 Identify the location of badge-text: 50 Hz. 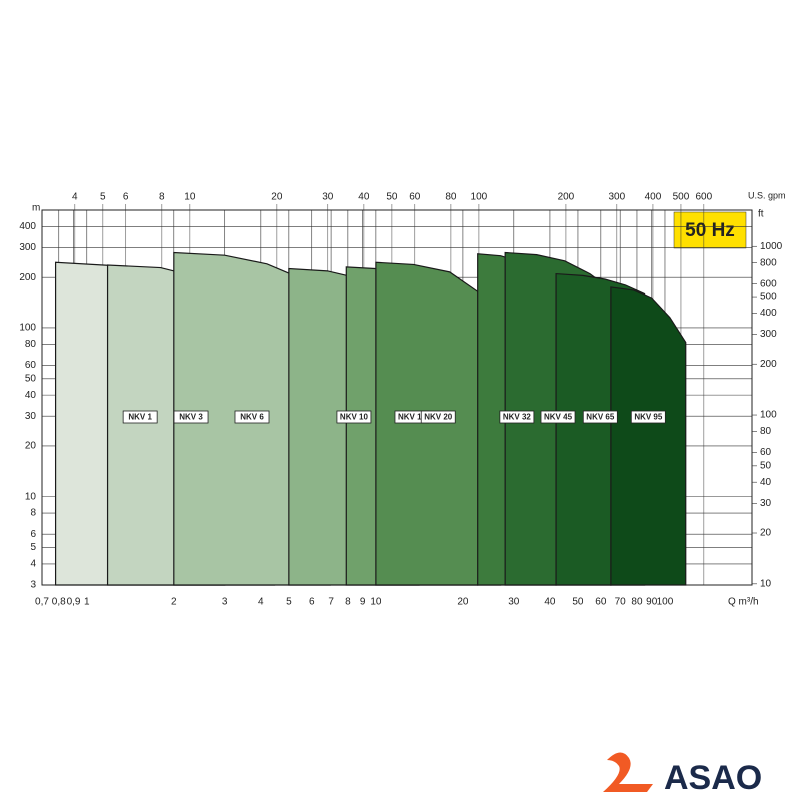
(710, 230).